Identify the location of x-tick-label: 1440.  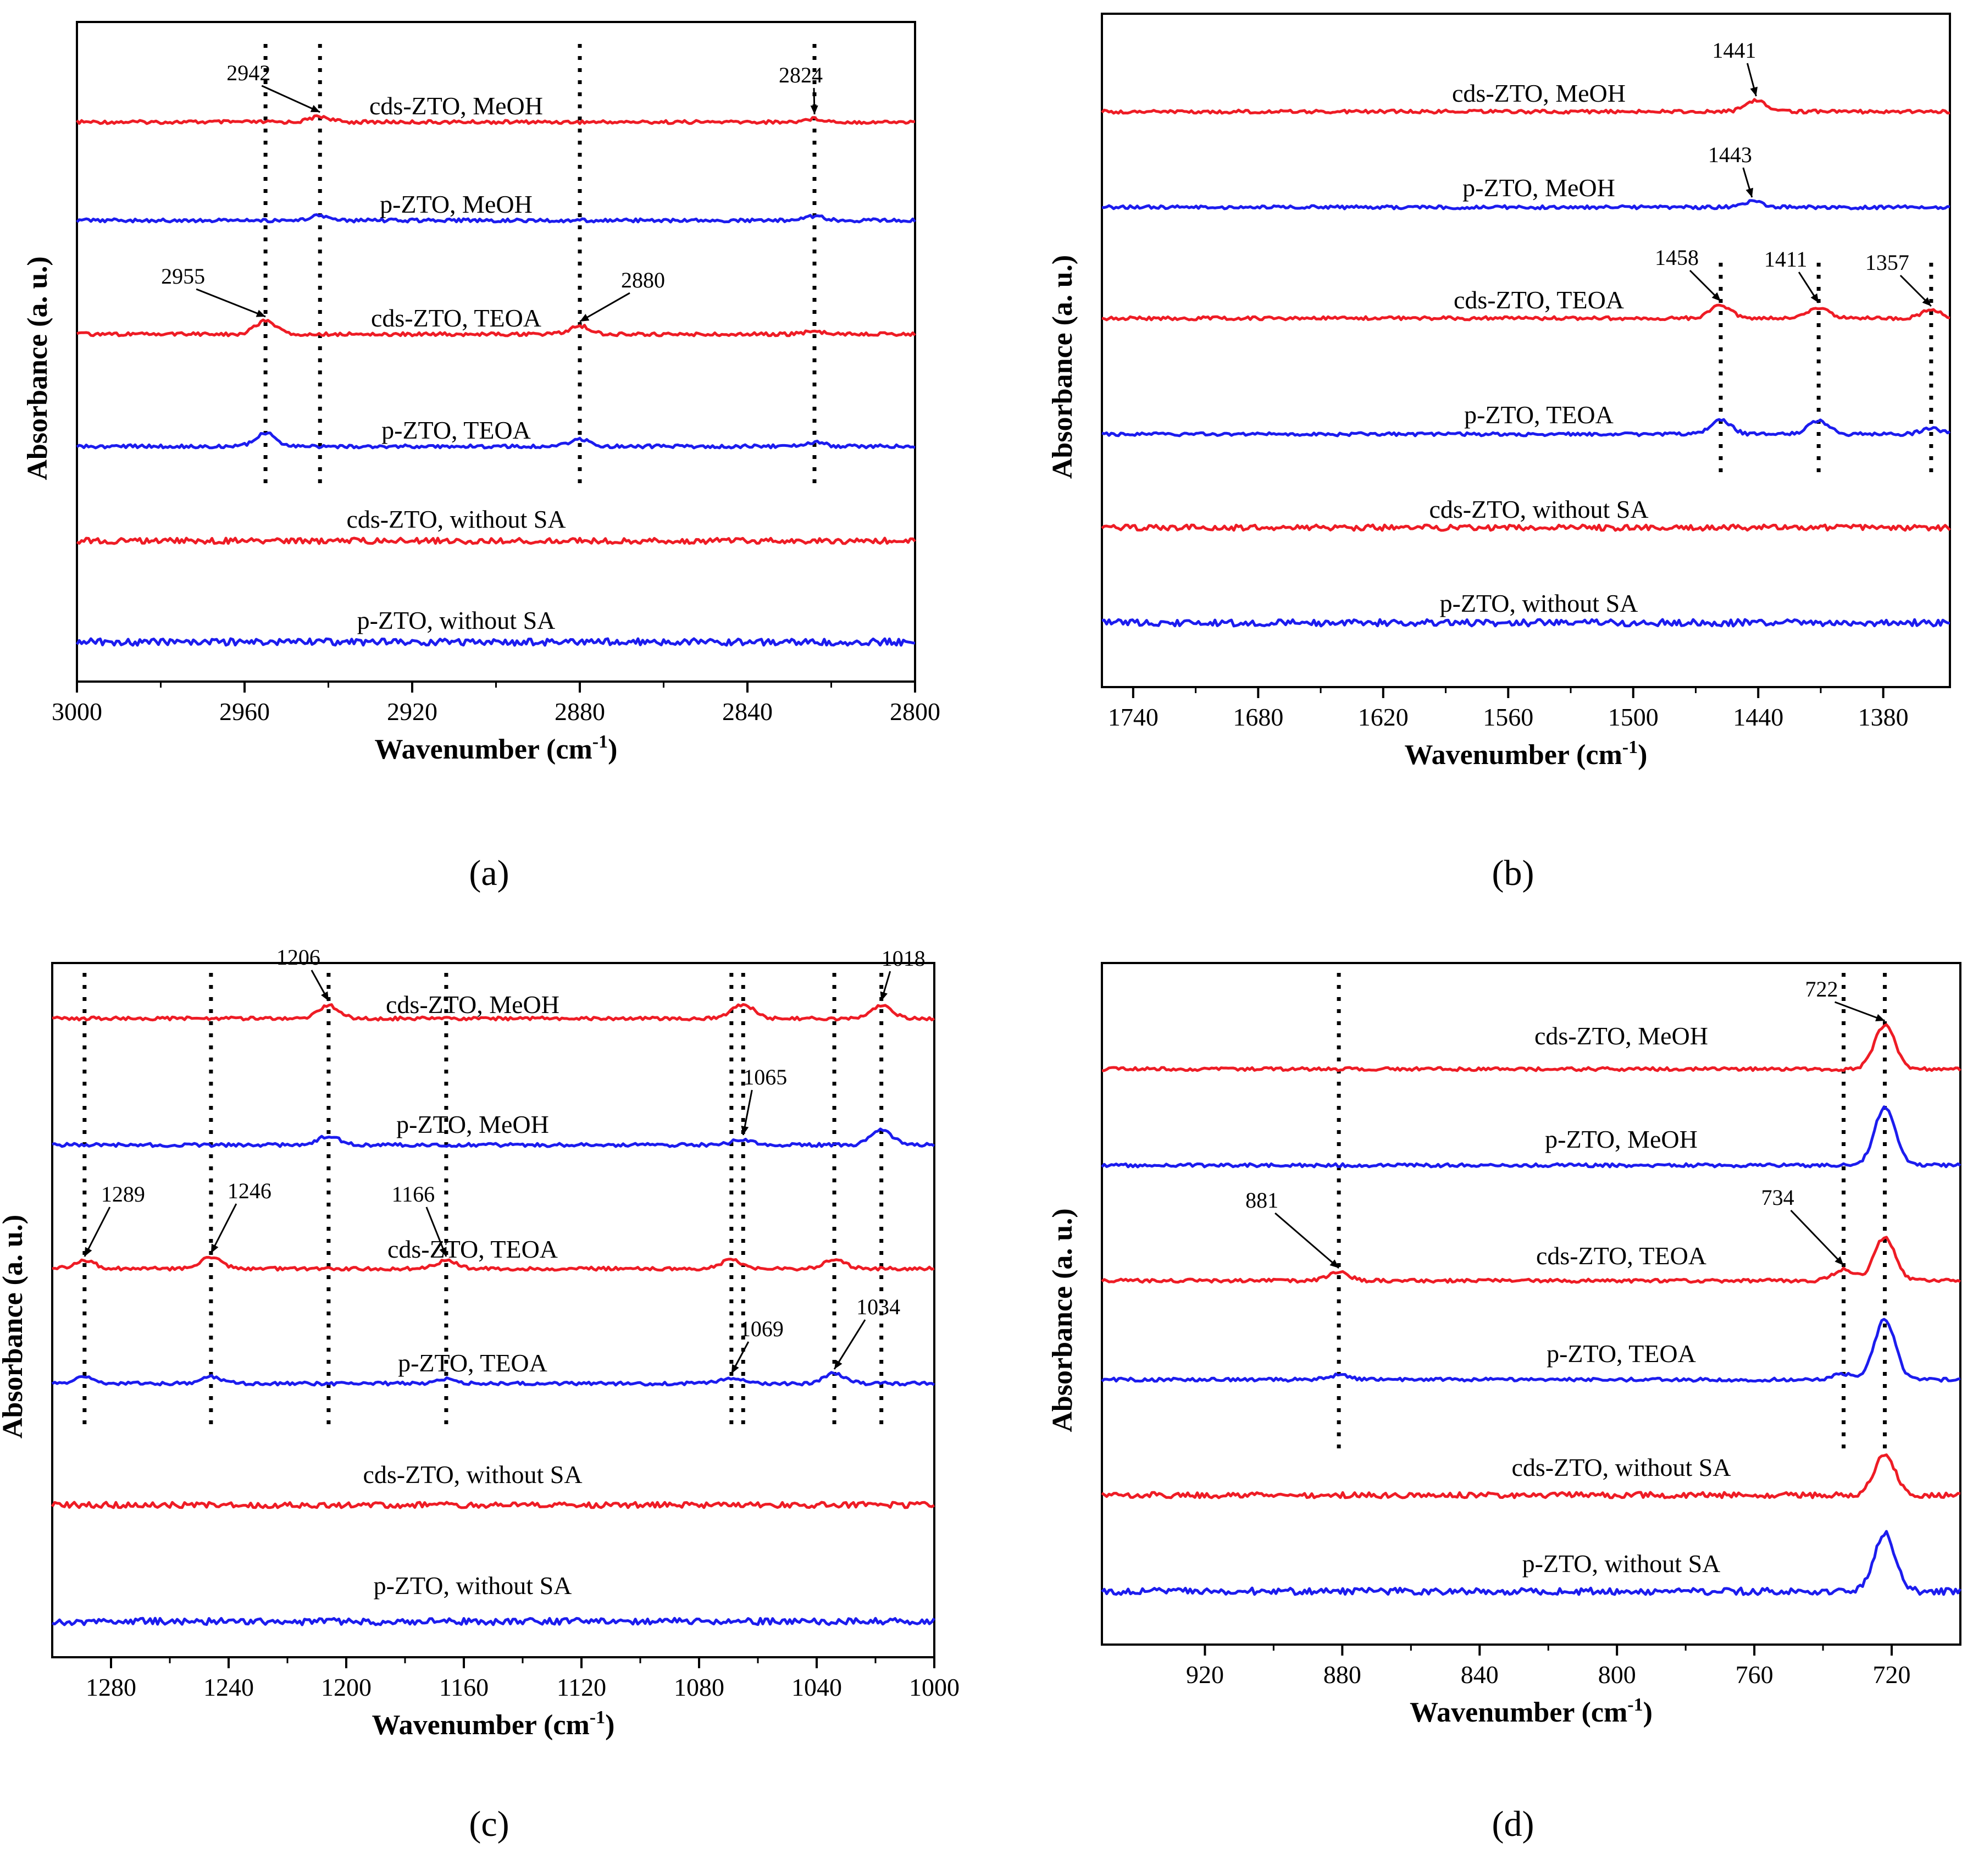
(1758, 717).